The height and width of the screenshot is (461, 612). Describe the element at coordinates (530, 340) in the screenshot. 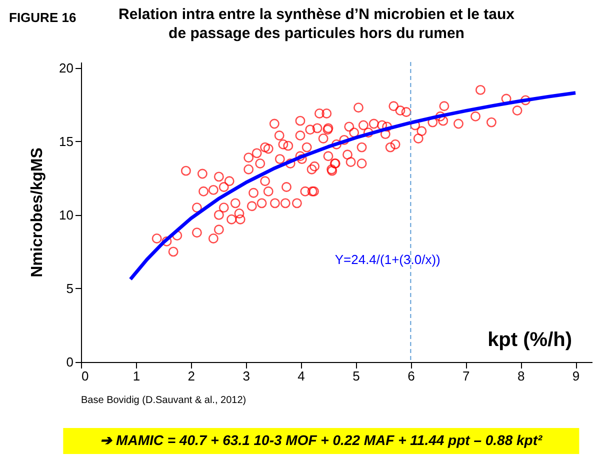

I see `x-axis-title: kpt (%/h)` at that location.